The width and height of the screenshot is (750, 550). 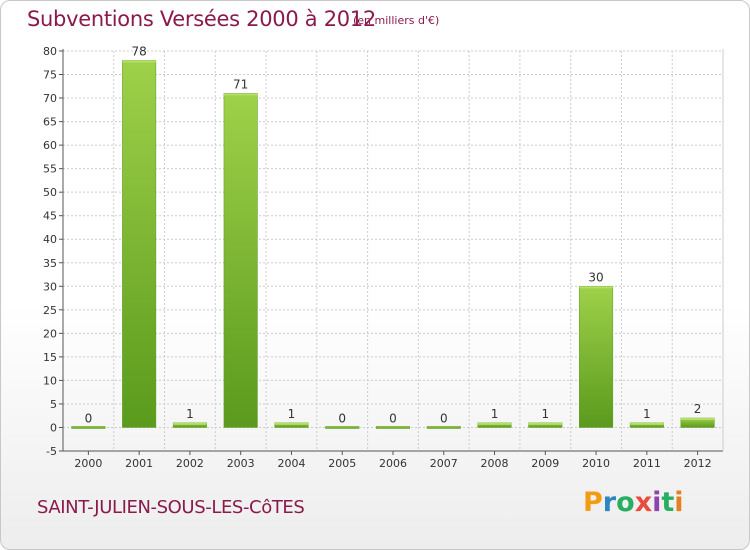 I want to click on y-tick-label: 5, so click(x=53, y=404).